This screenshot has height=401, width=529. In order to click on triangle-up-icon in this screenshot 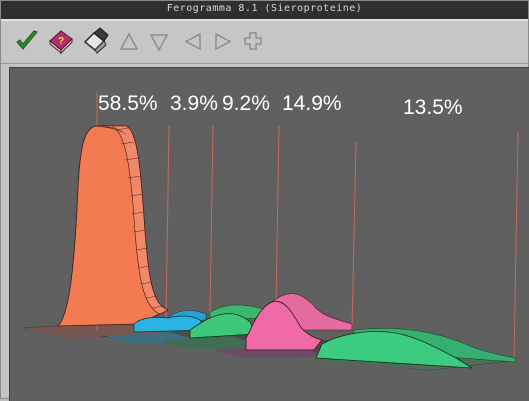, I will do `click(129, 41)`.